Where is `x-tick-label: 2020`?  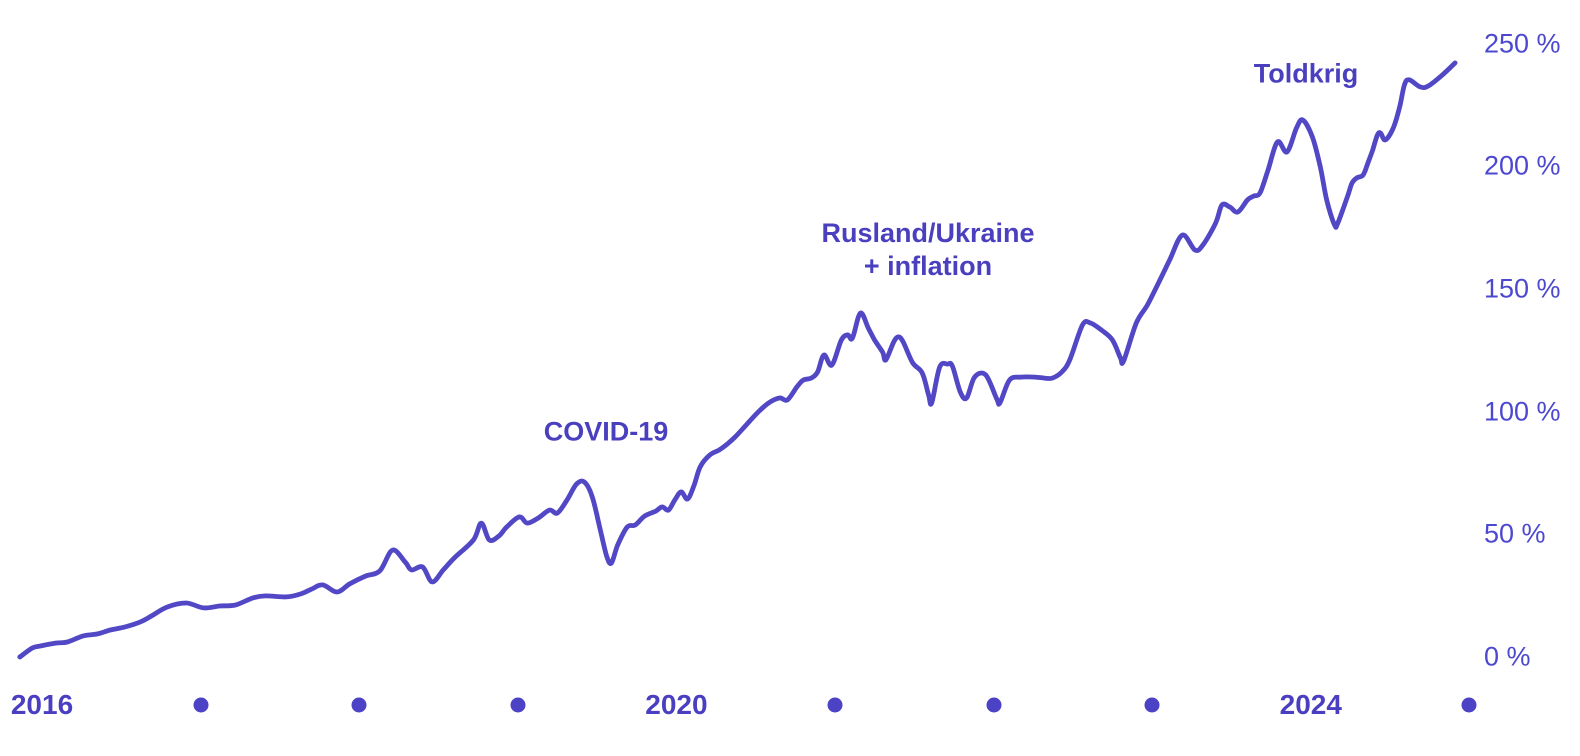
x-tick-label: 2020 is located at coordinates (676, 704).